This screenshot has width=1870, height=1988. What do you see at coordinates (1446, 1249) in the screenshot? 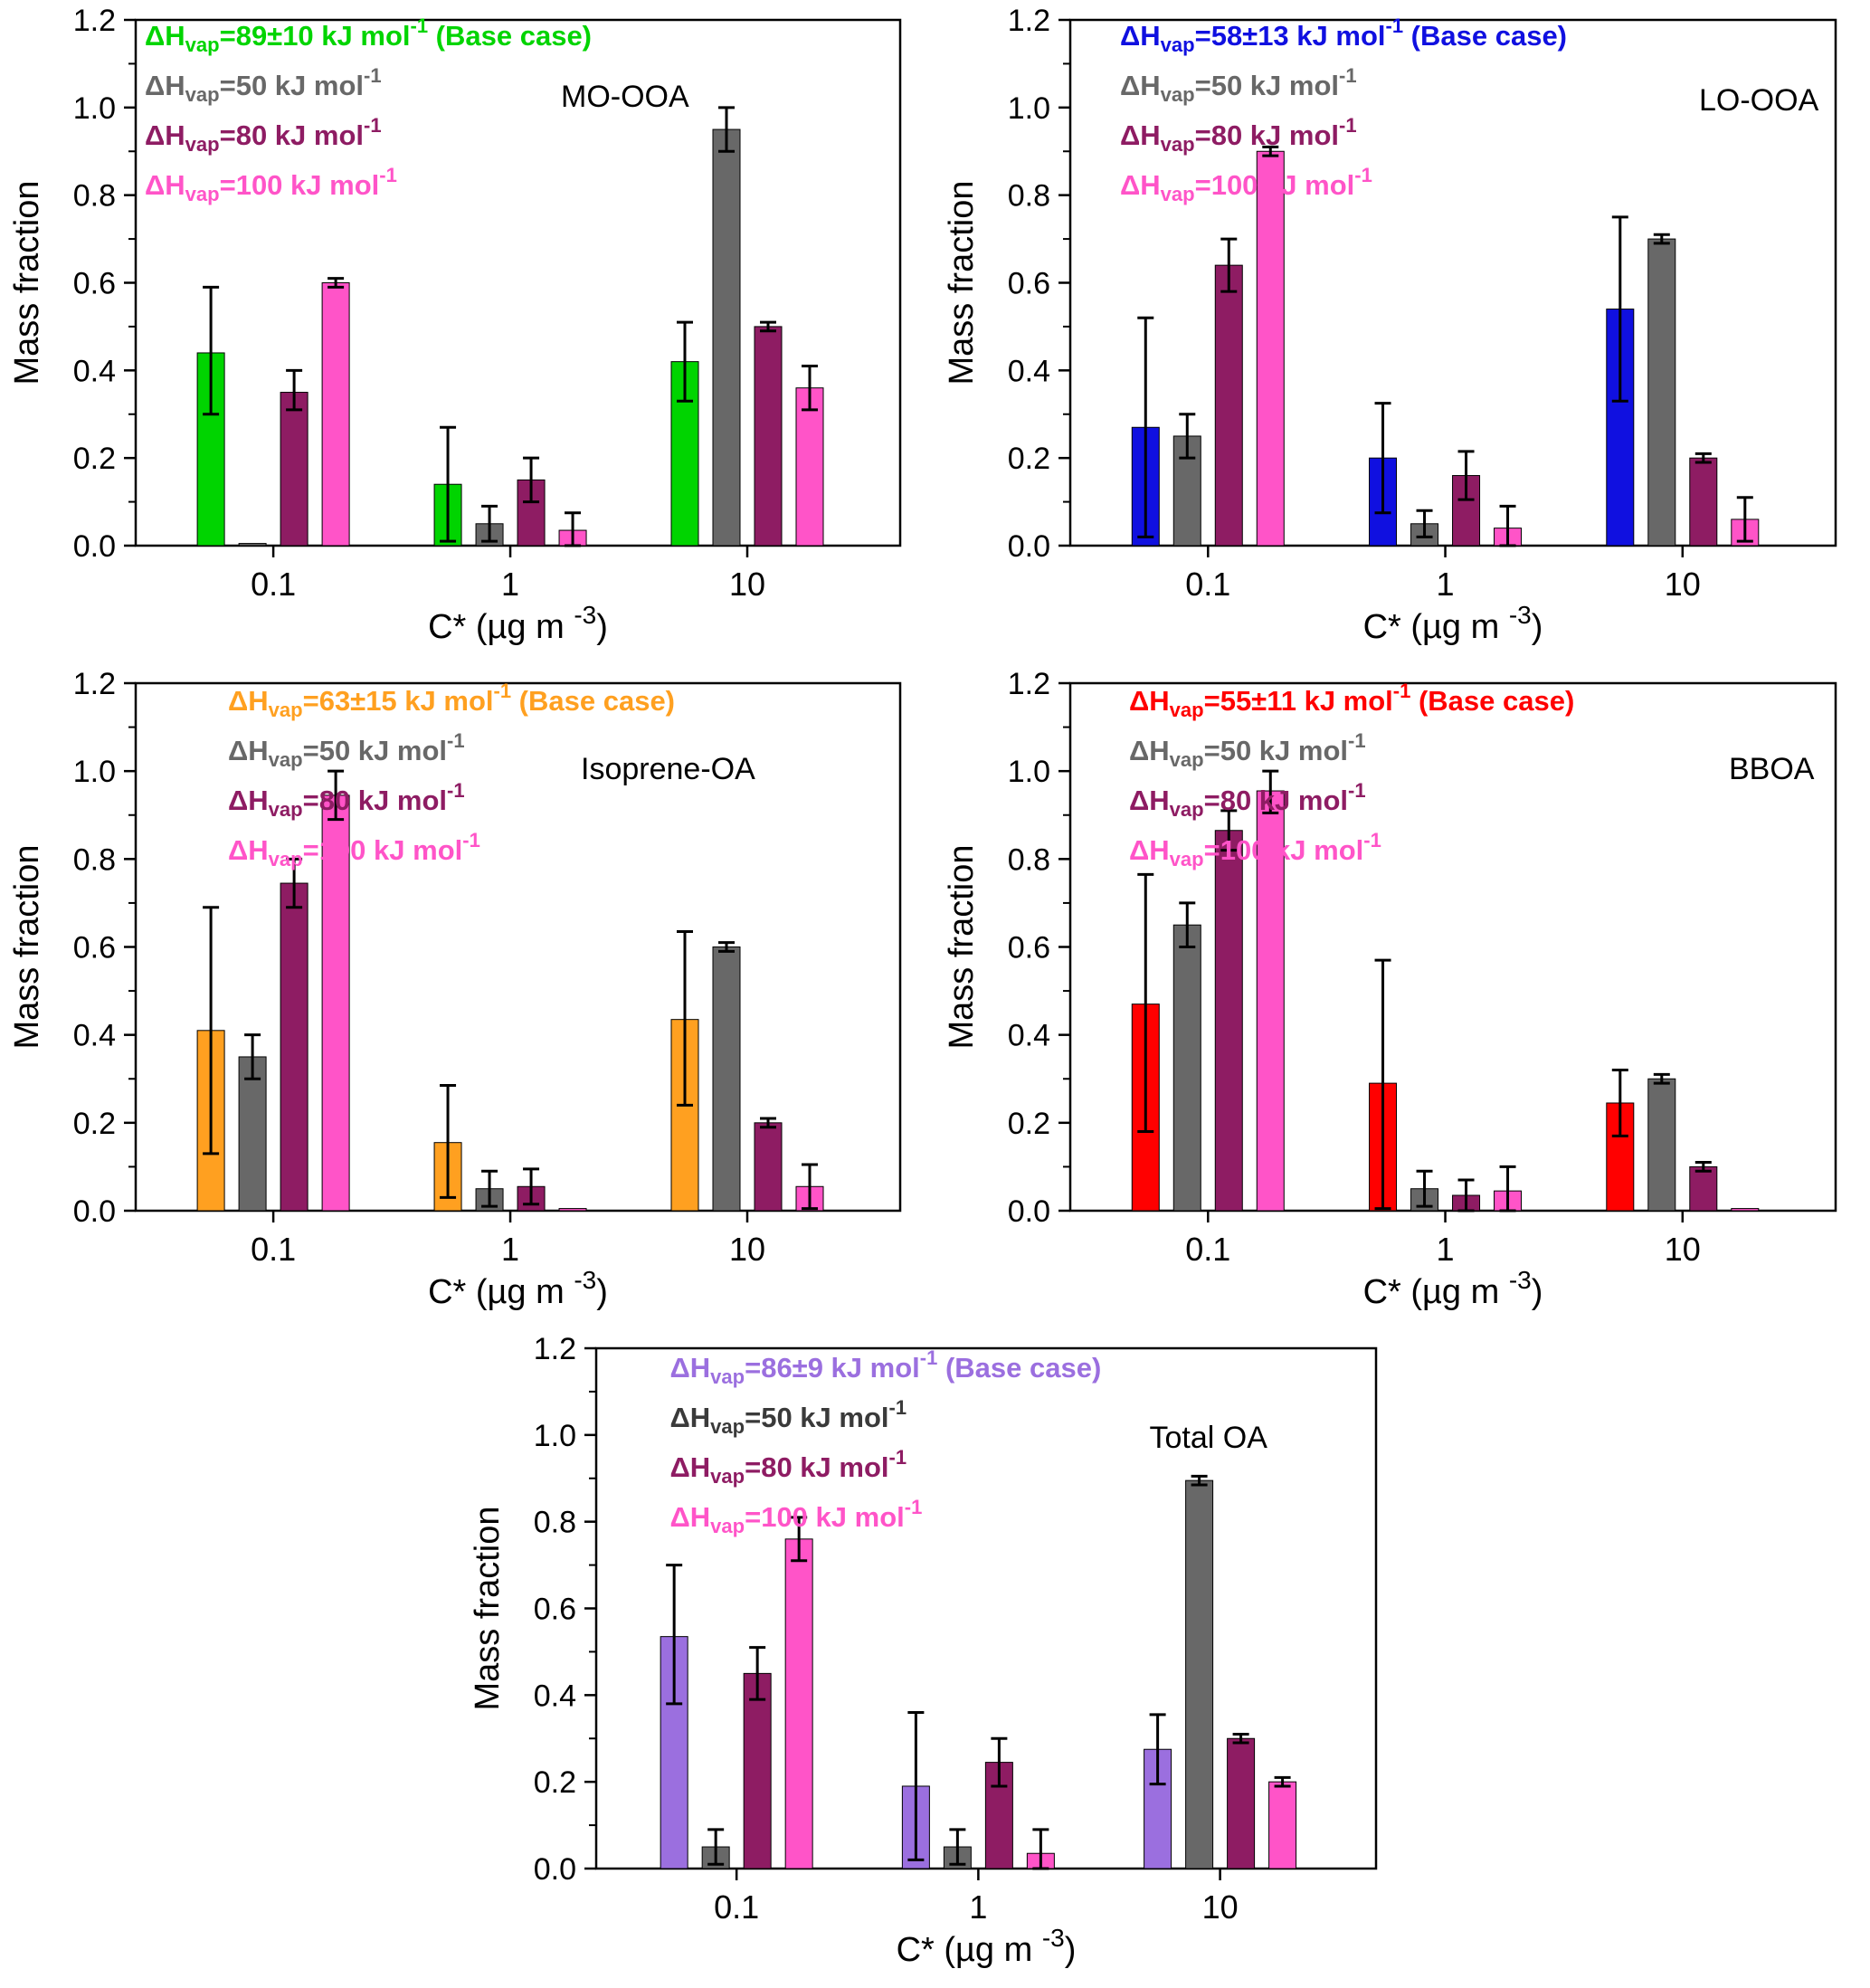
I see `x-tick-label: 1` at bounding box center [1446, 1249].